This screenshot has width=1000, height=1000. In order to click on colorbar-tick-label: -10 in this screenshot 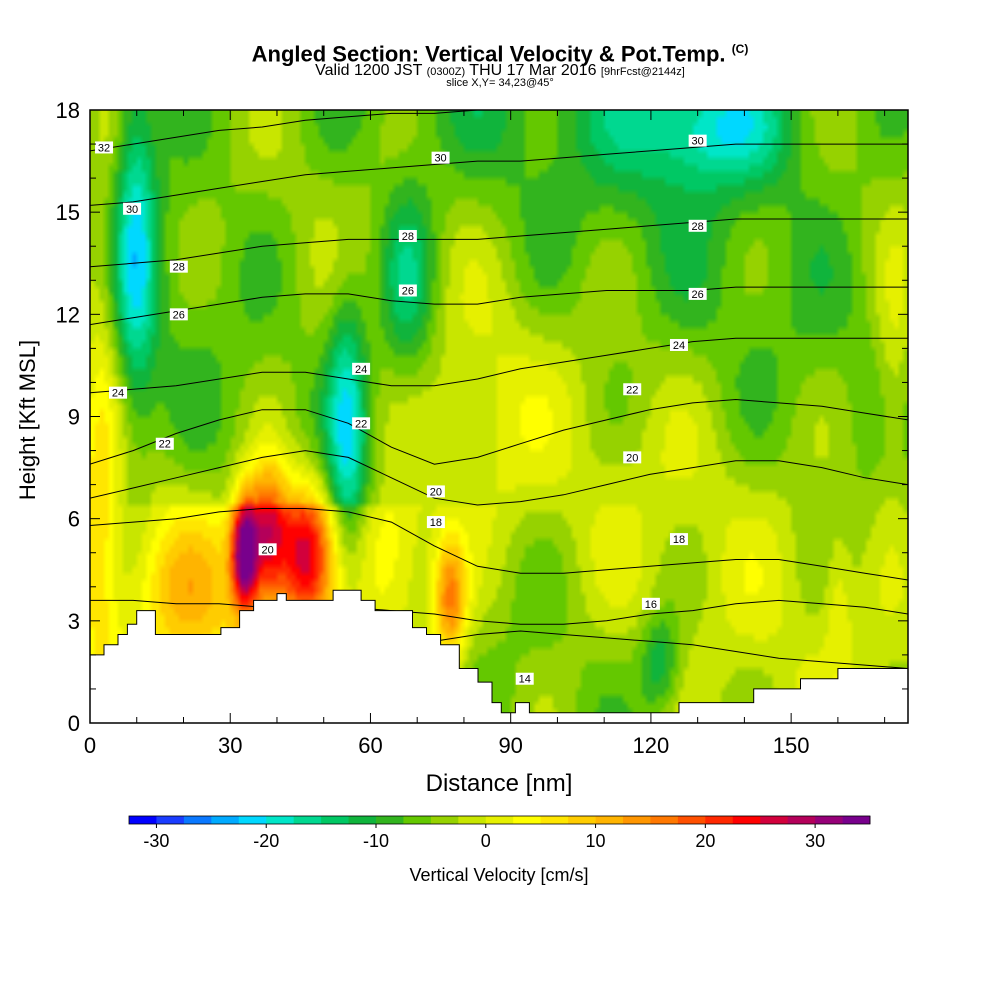, I will do `click(376, 841)`.